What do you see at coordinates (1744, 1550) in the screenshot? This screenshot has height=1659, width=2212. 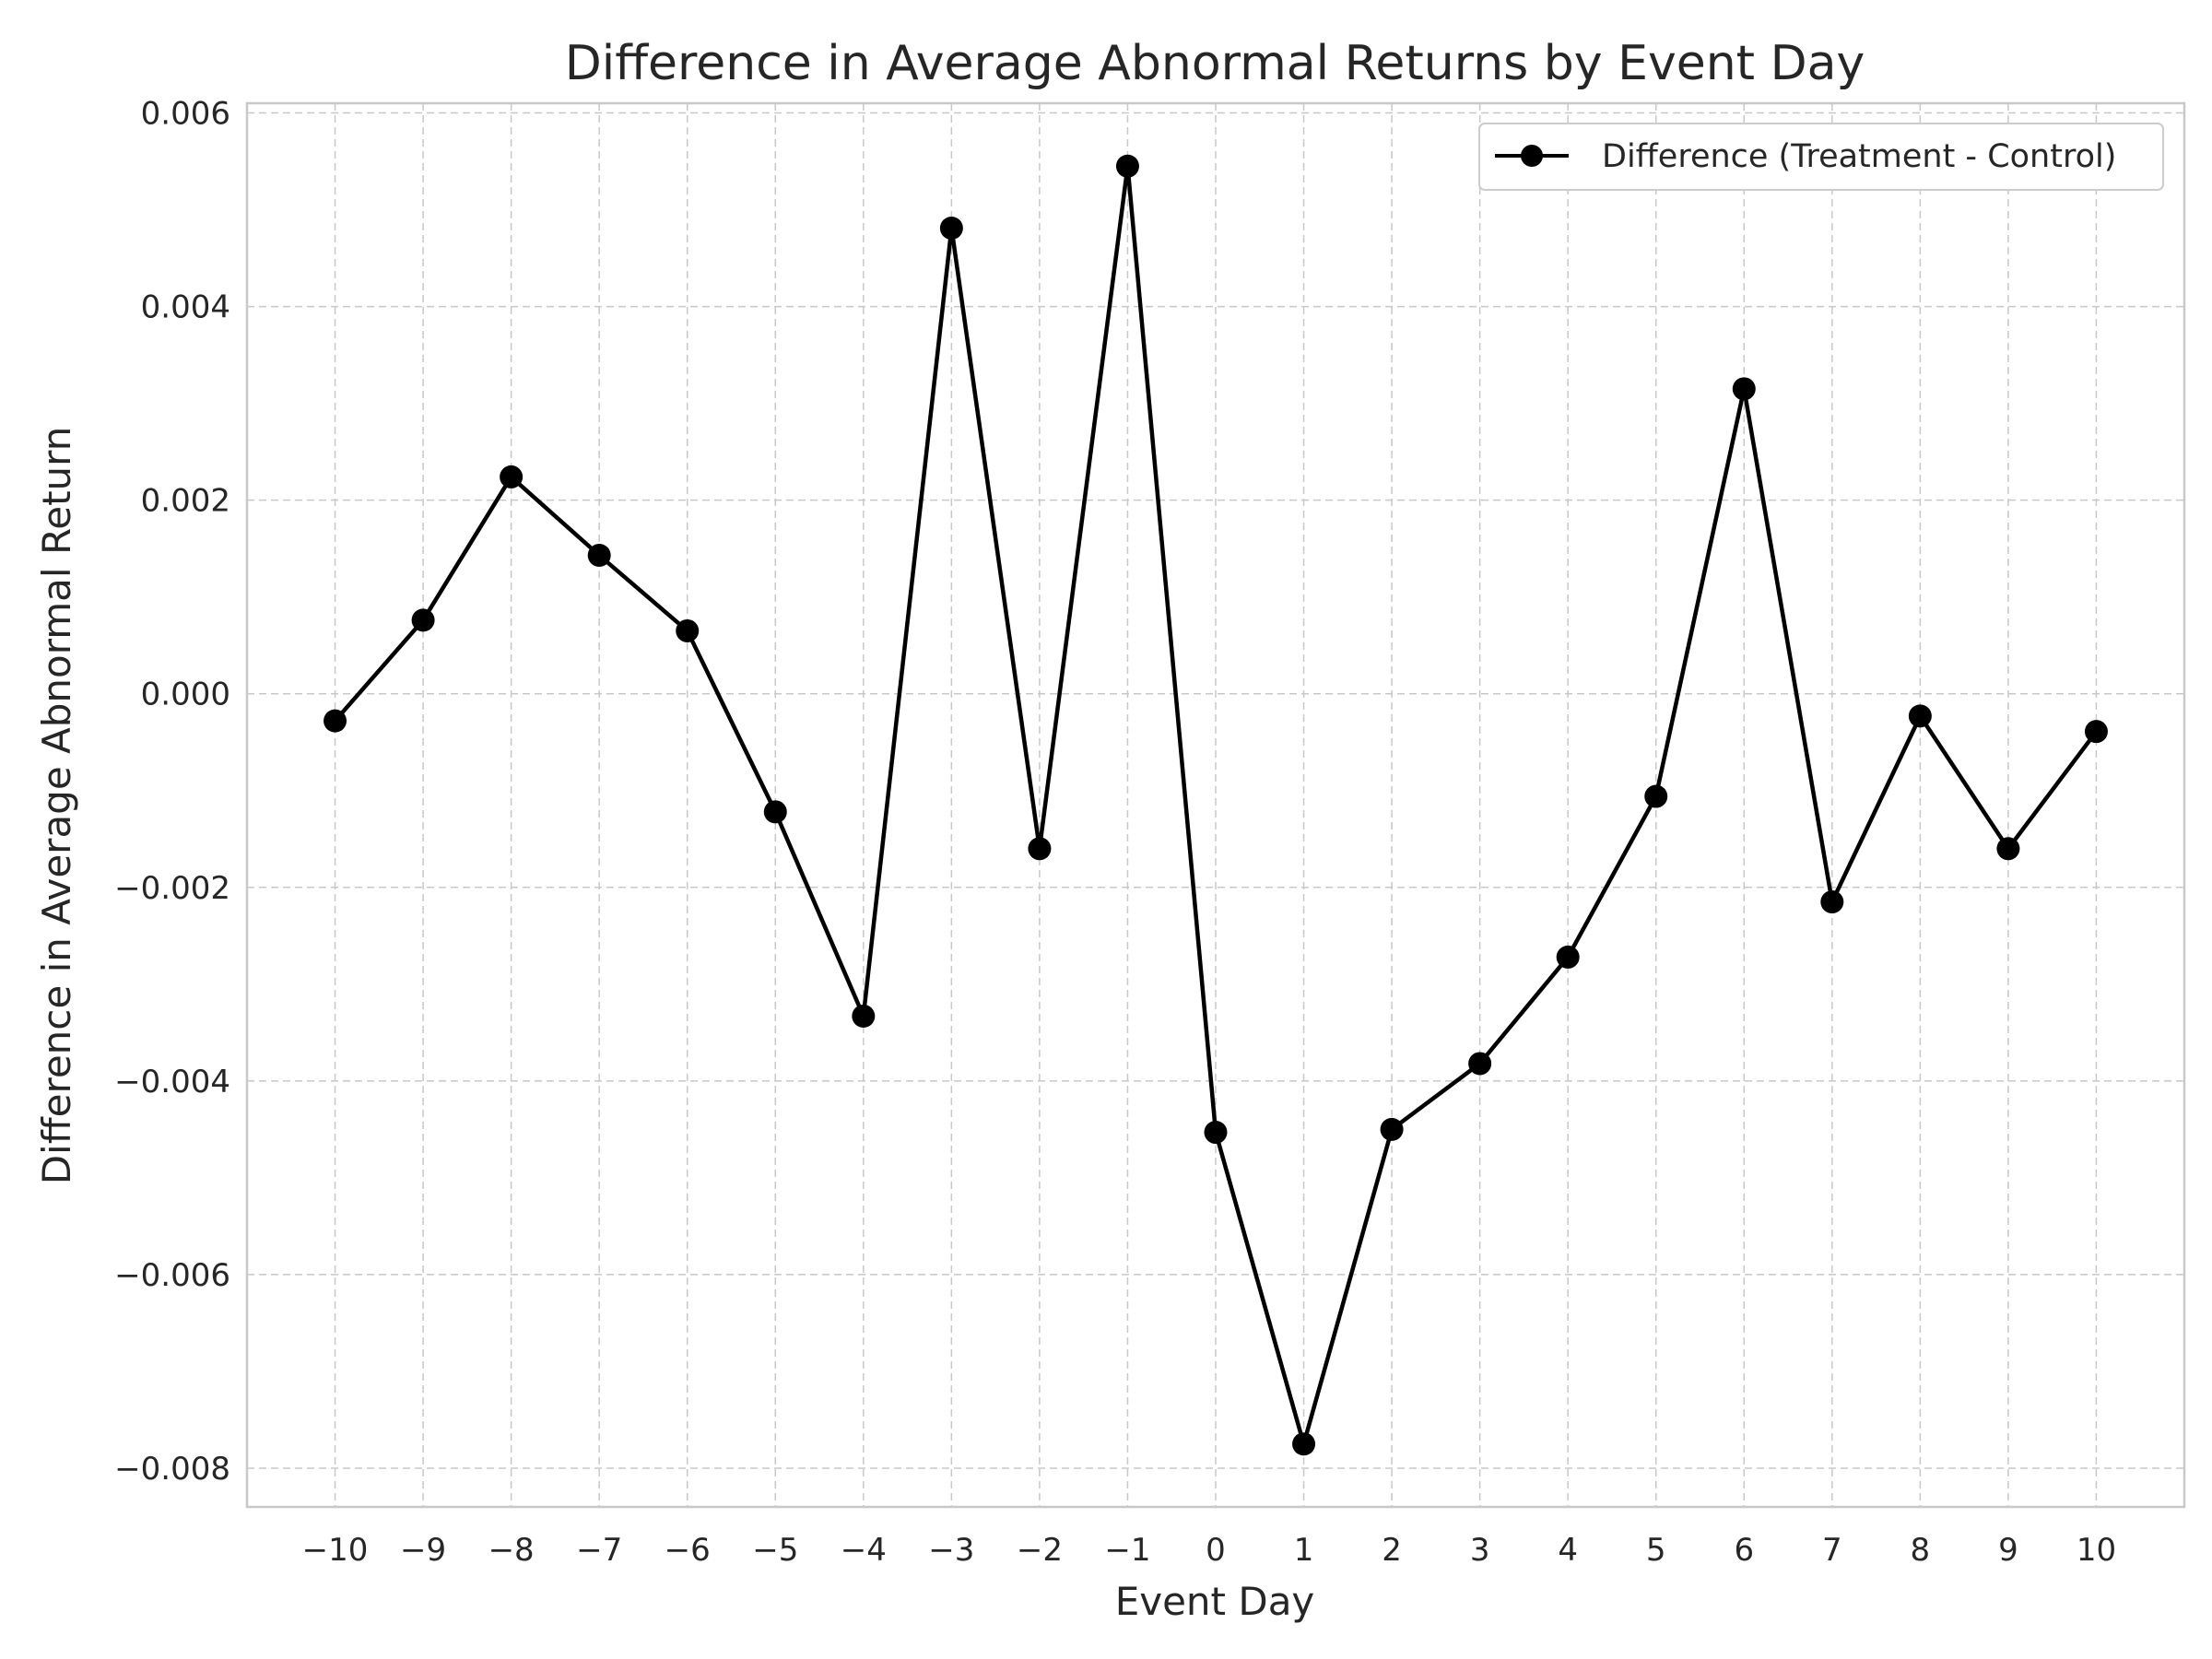 I see `x-tick-label: 6` at bounding box center [1744, 1550].